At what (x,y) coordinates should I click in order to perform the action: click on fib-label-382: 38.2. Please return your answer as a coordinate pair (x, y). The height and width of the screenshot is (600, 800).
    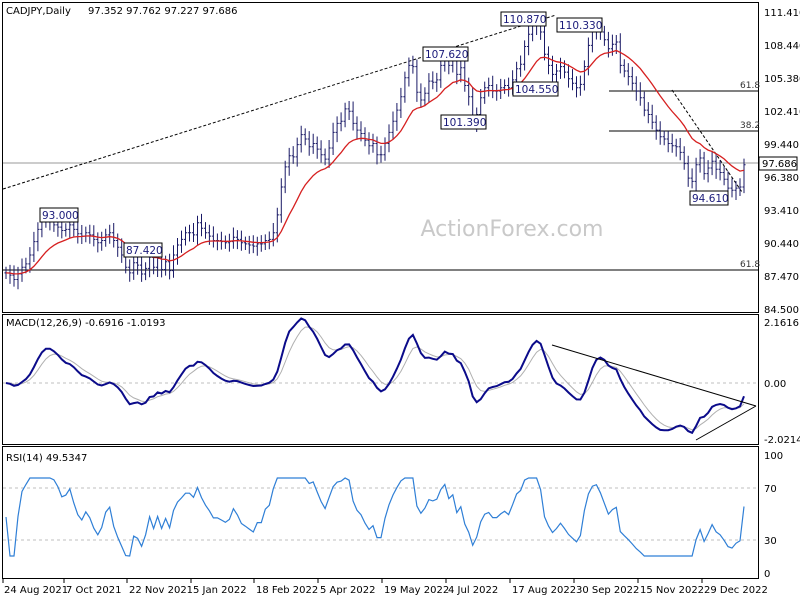
    Looking at the image, I should click on (750, 126).